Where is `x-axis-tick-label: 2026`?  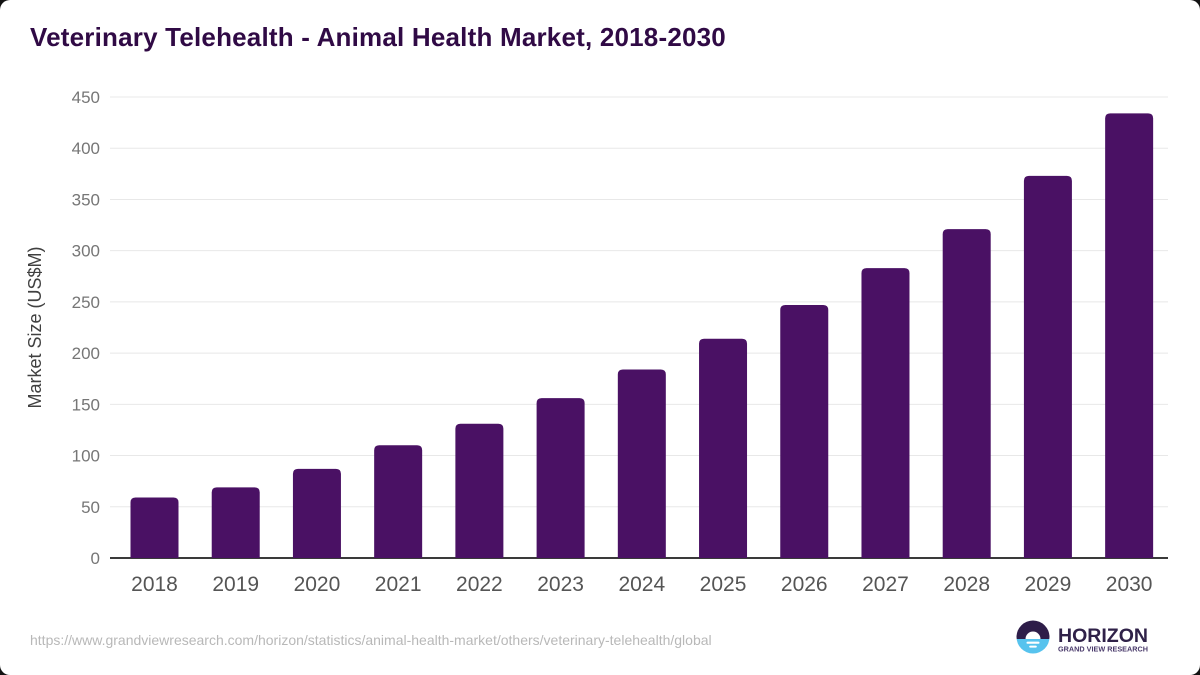
x-axis-tick-label: 2026 is located at coordinates (804, 584).